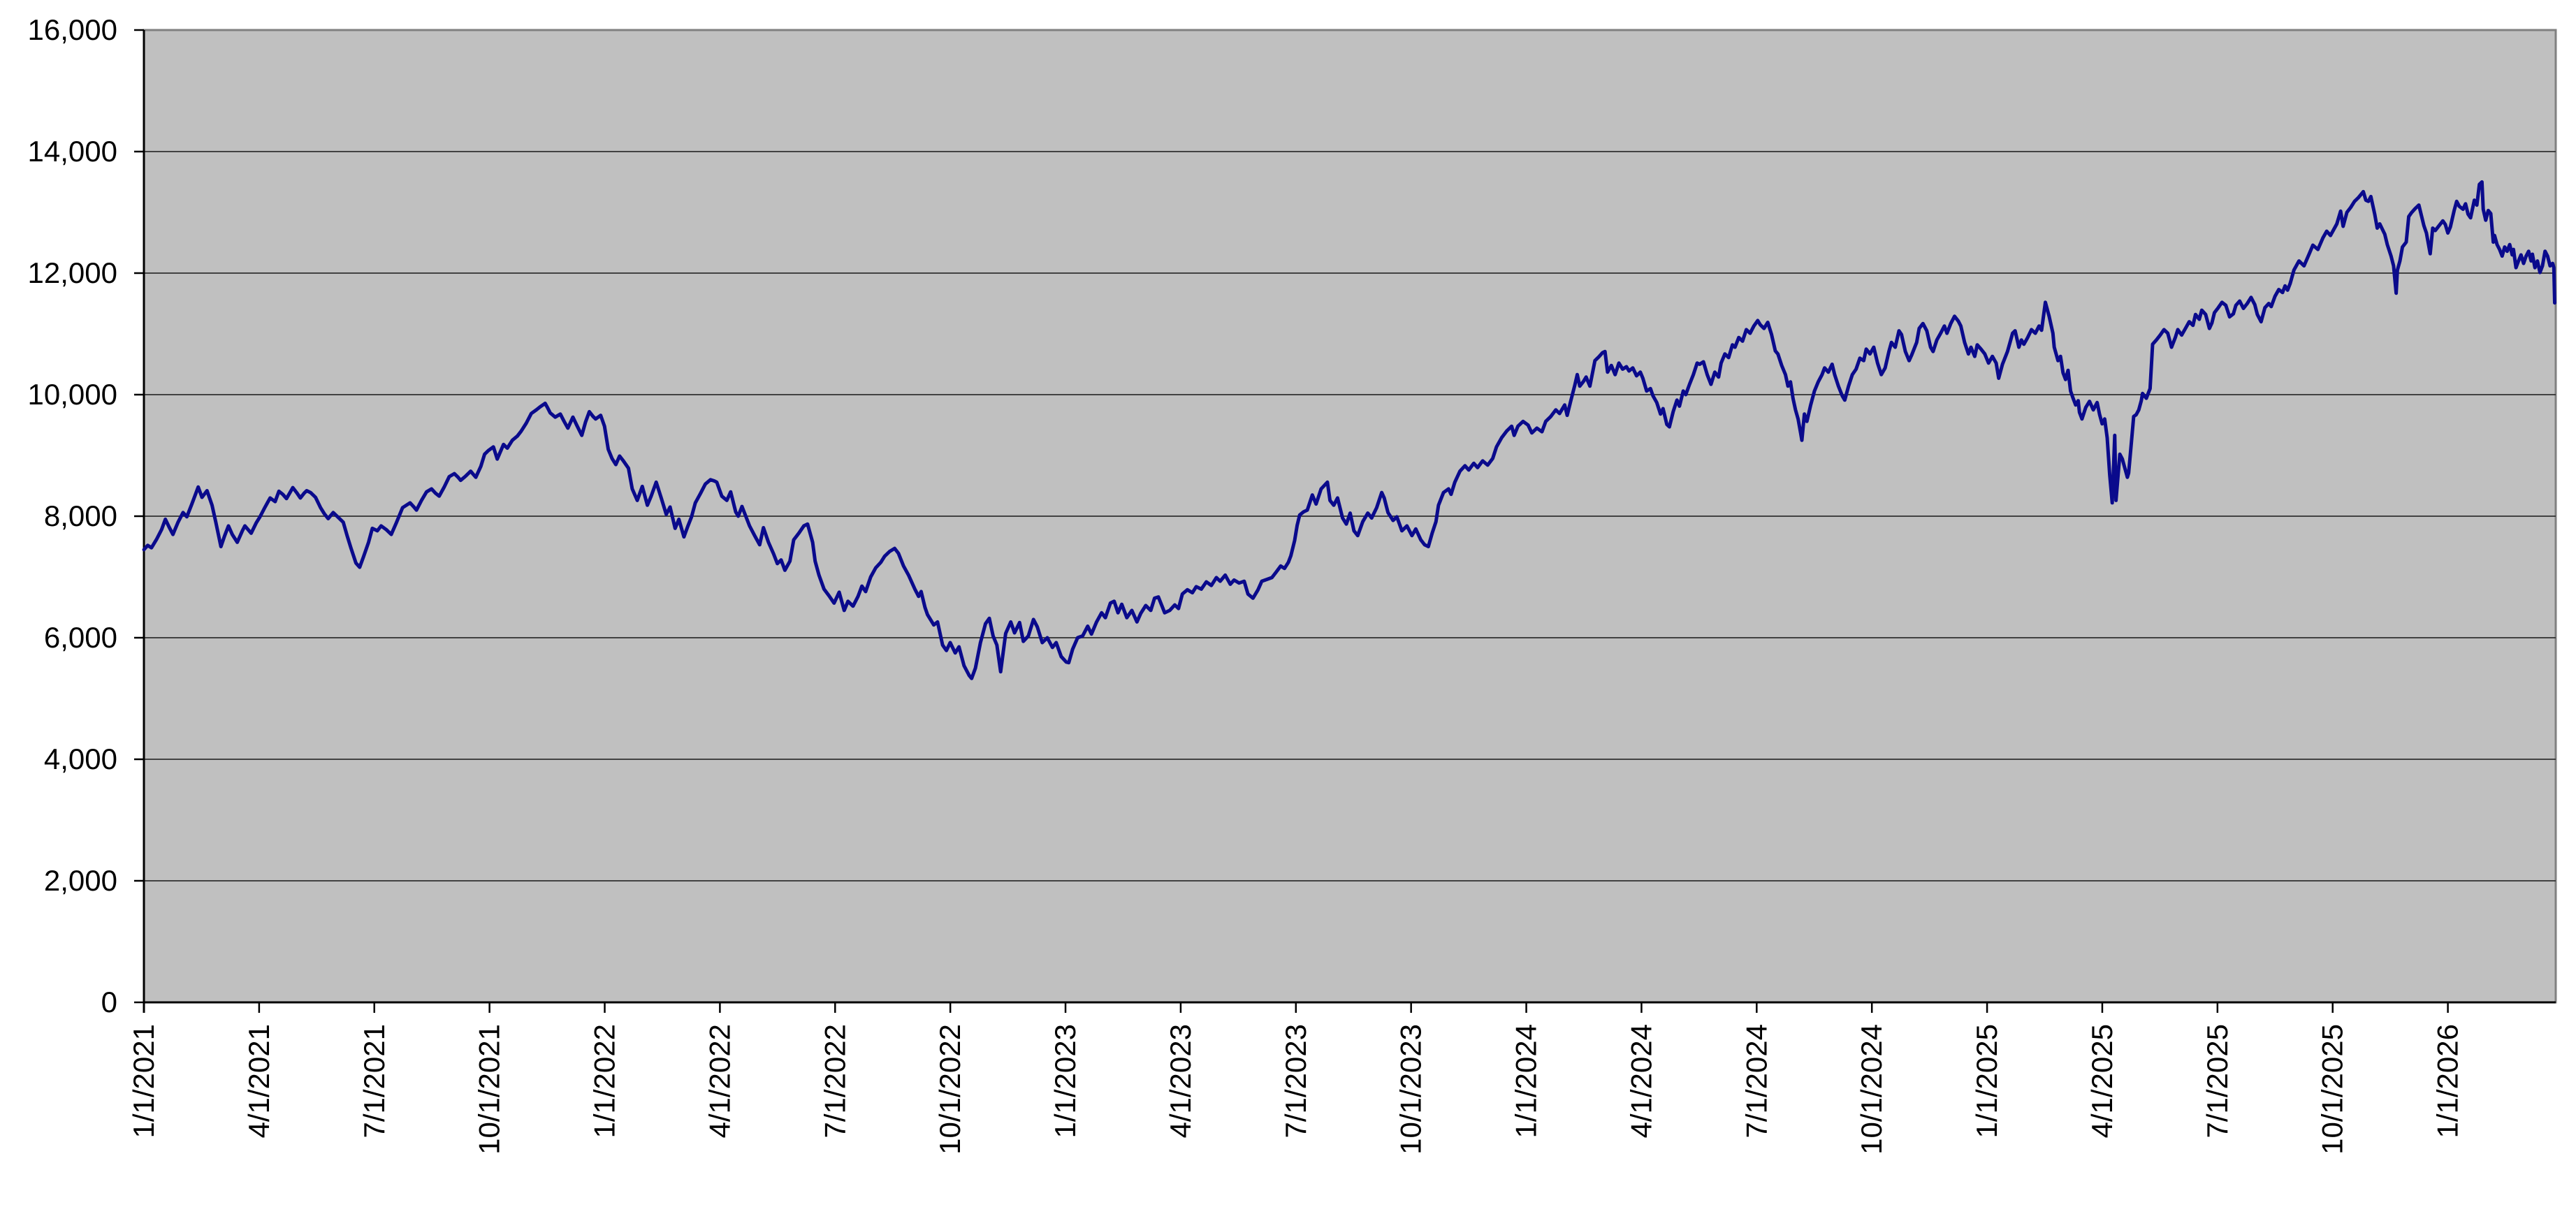 The image size is (2576, 1207). What do you see at coordinates (109, 1002) in the screenshot?
I see `y-axis-label: 0` at bounding box center [109, 1002].